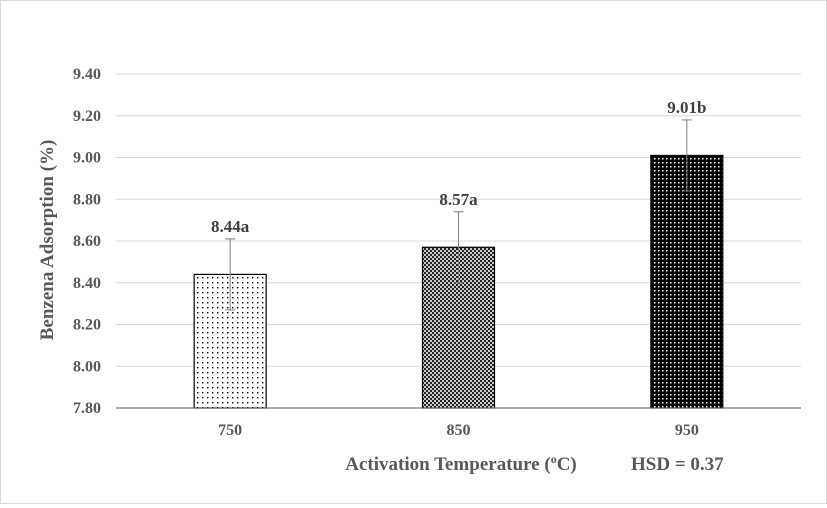  I want to click on x-axis-title-unit: C), so click(567, 464).